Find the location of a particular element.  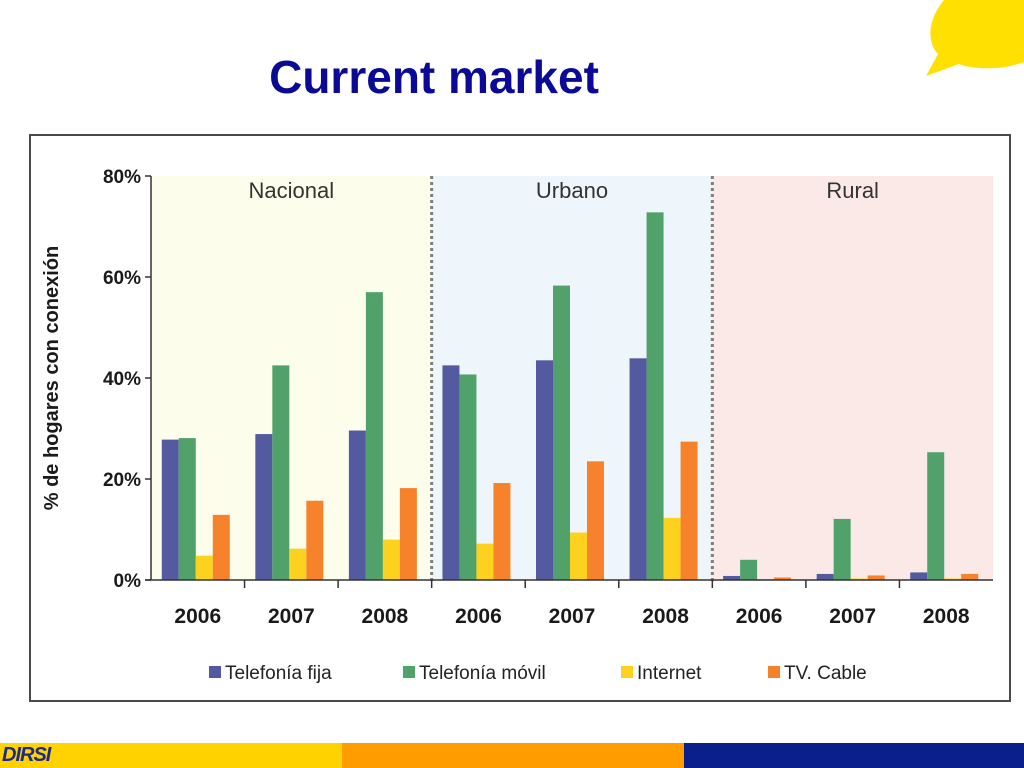

dirsi-logo: DIRSI is located at coordinates (26, 755).